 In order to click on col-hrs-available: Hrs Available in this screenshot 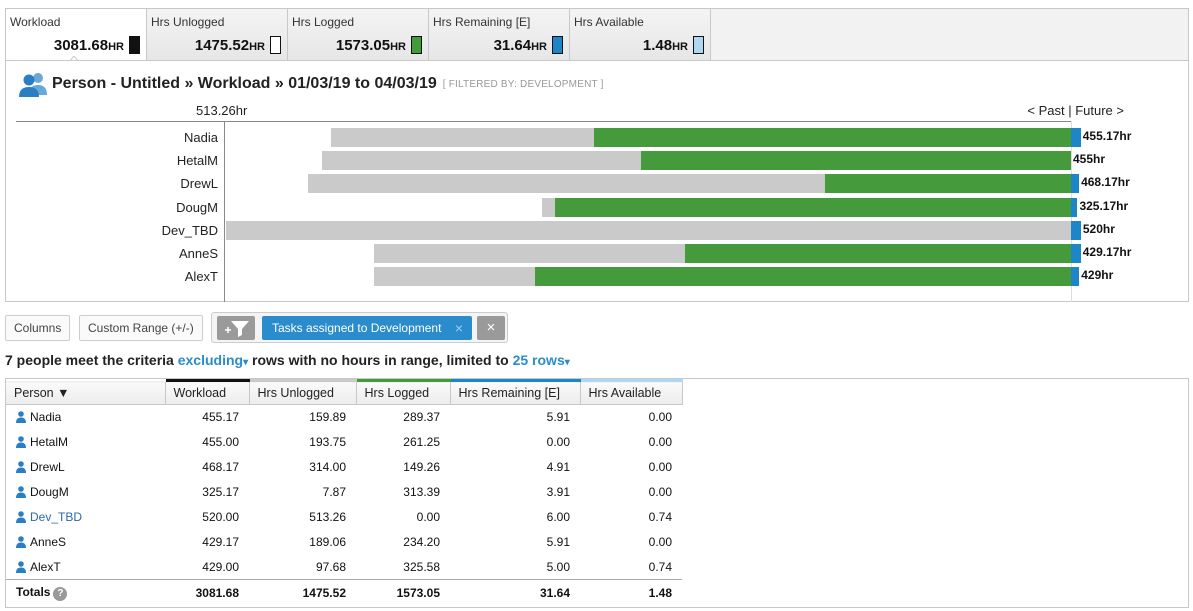, I will do `click(631, 392)`.